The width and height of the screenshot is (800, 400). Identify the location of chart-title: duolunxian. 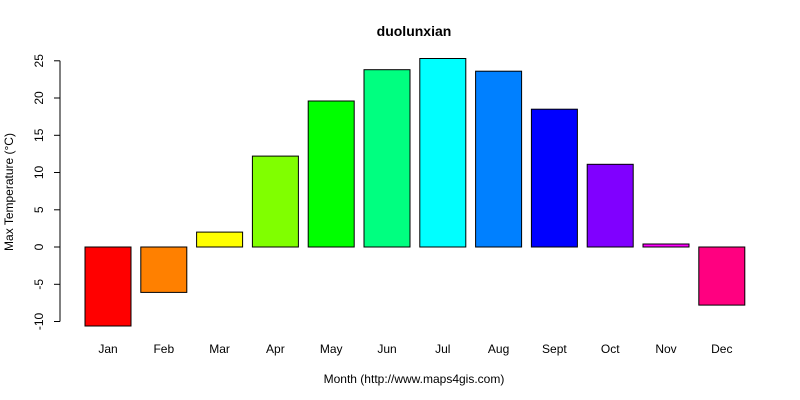
(414, 31).